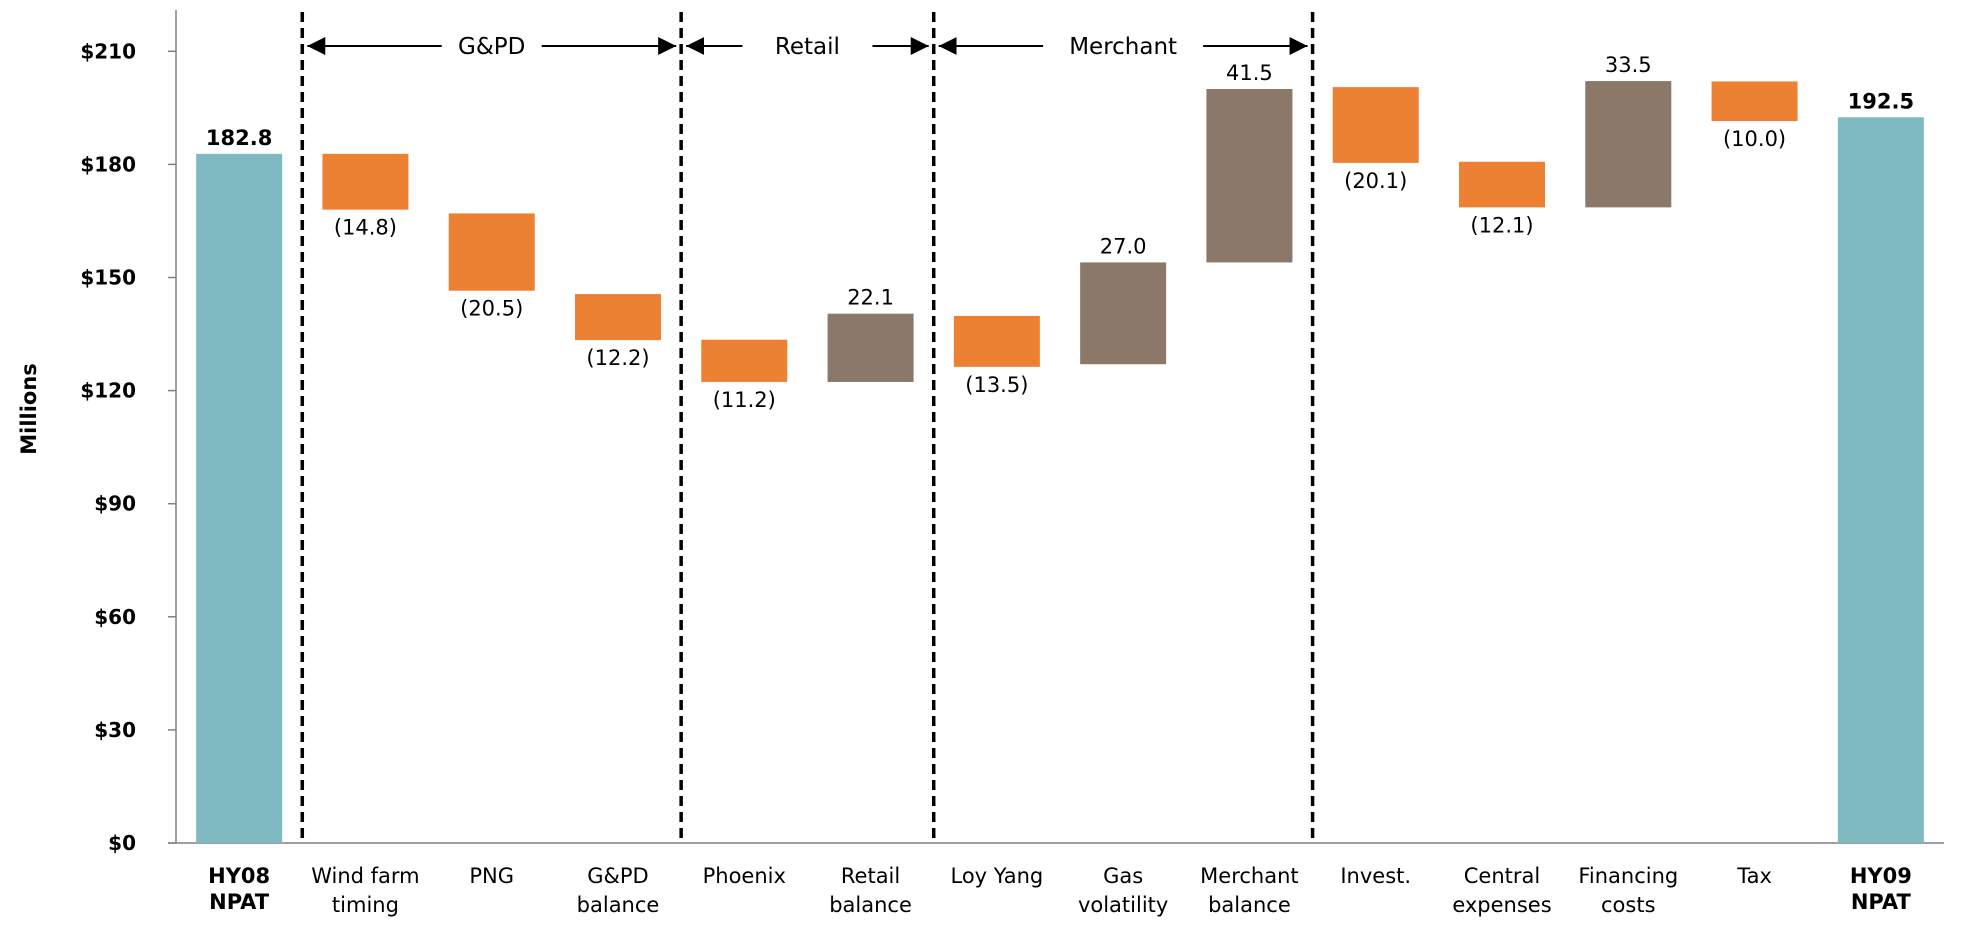 The height and width of the screenshot is (929, 1966). I want to click on bar-financing-costs, so click(1628, 144).